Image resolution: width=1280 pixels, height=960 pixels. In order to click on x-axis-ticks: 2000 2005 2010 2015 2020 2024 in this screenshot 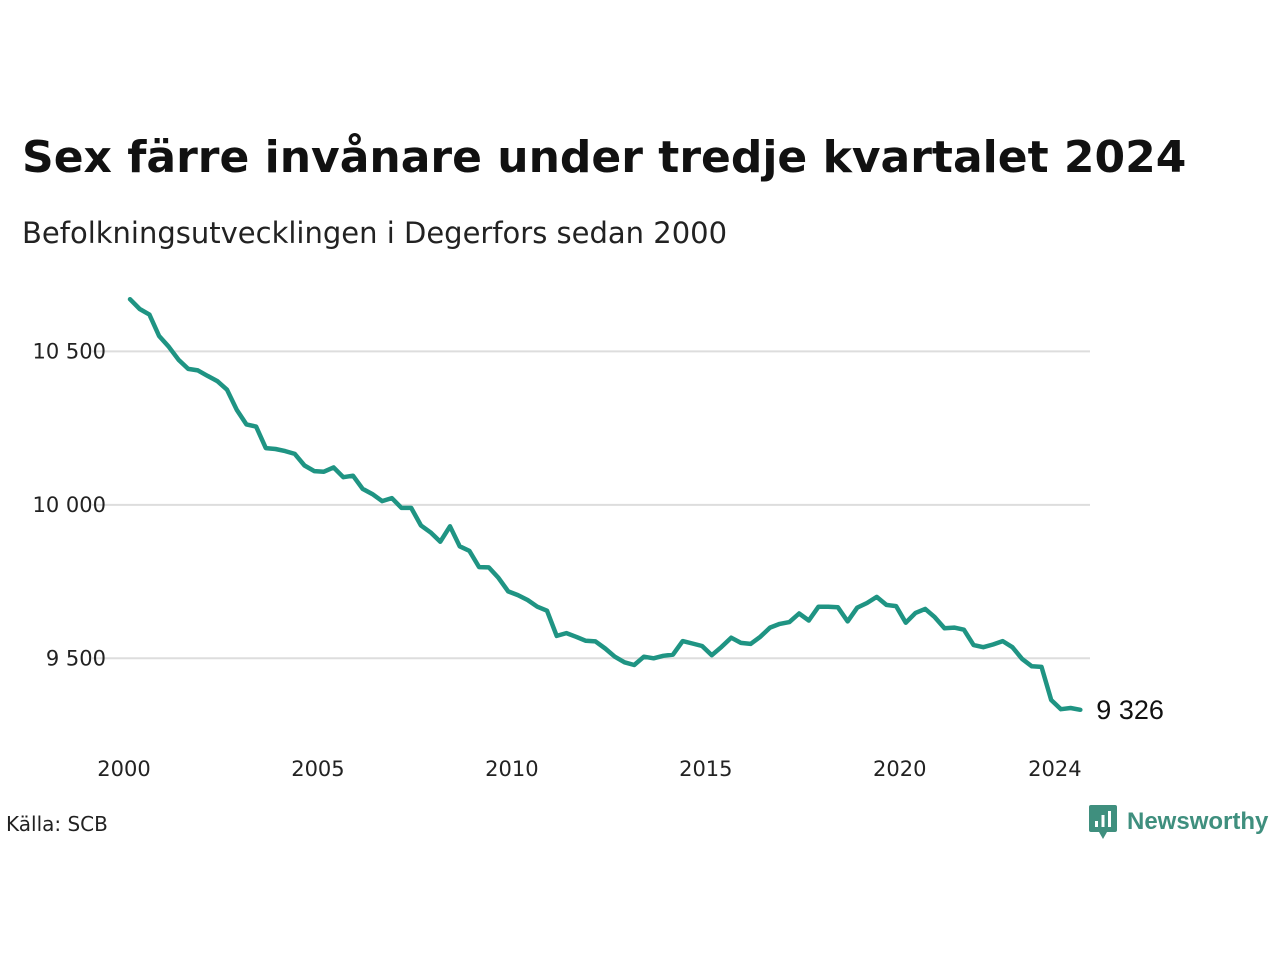, I will do `click(589, 769)`.